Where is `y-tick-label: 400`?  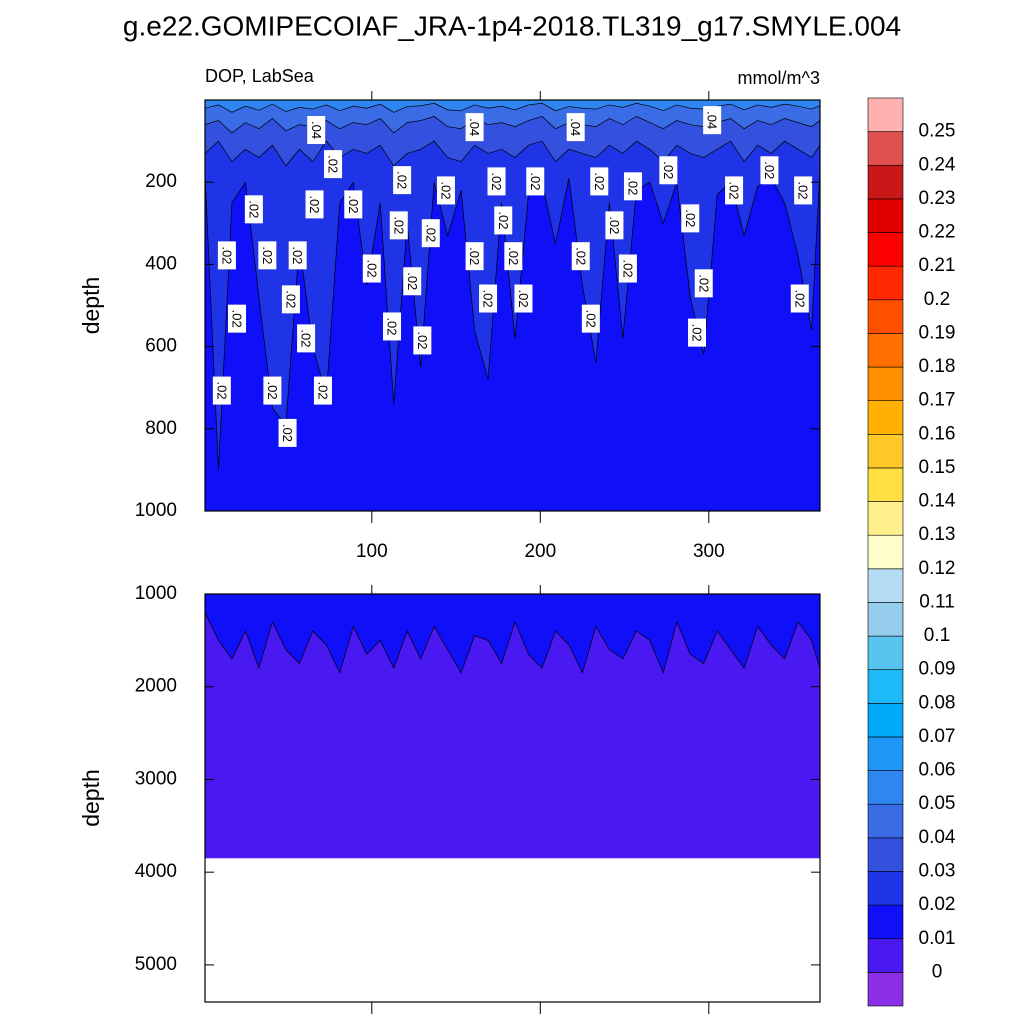 y-tick-label: 400 is located at coordinates (161, 263).